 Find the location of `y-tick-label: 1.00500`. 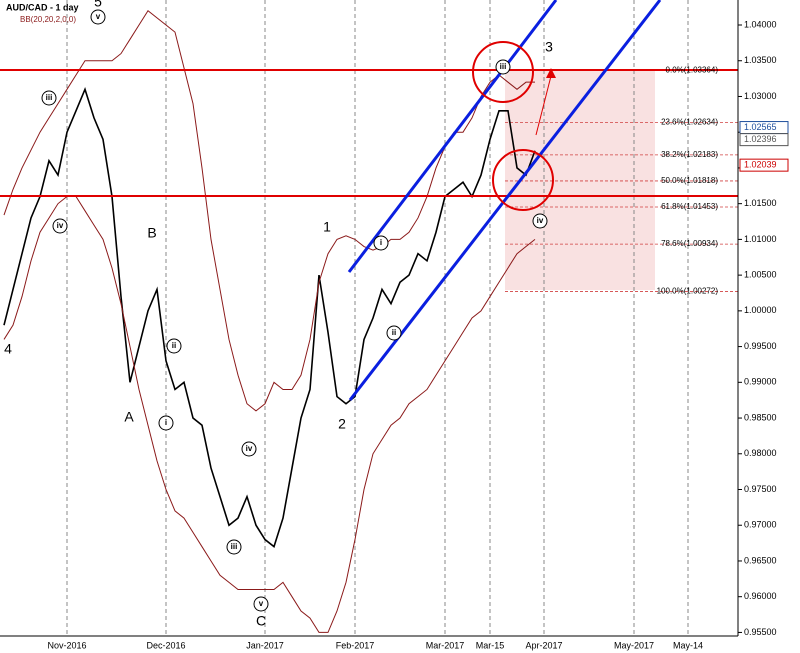

y-tick-label: 1.00500 is located at coordinates (760, 274).